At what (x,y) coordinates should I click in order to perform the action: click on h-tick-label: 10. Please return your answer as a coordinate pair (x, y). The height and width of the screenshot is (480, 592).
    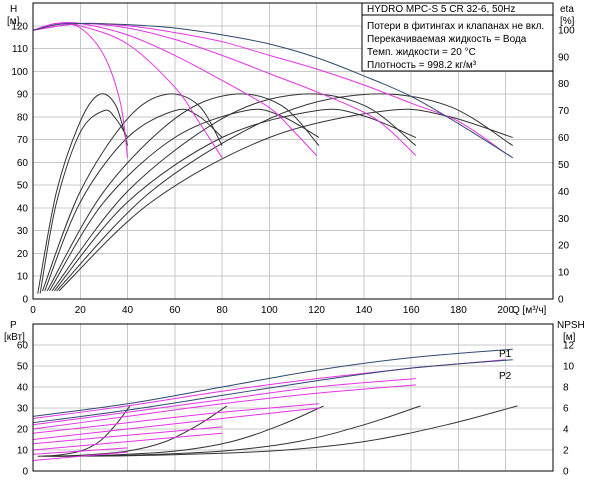
    Looking at the image, I should click on (23, 277).